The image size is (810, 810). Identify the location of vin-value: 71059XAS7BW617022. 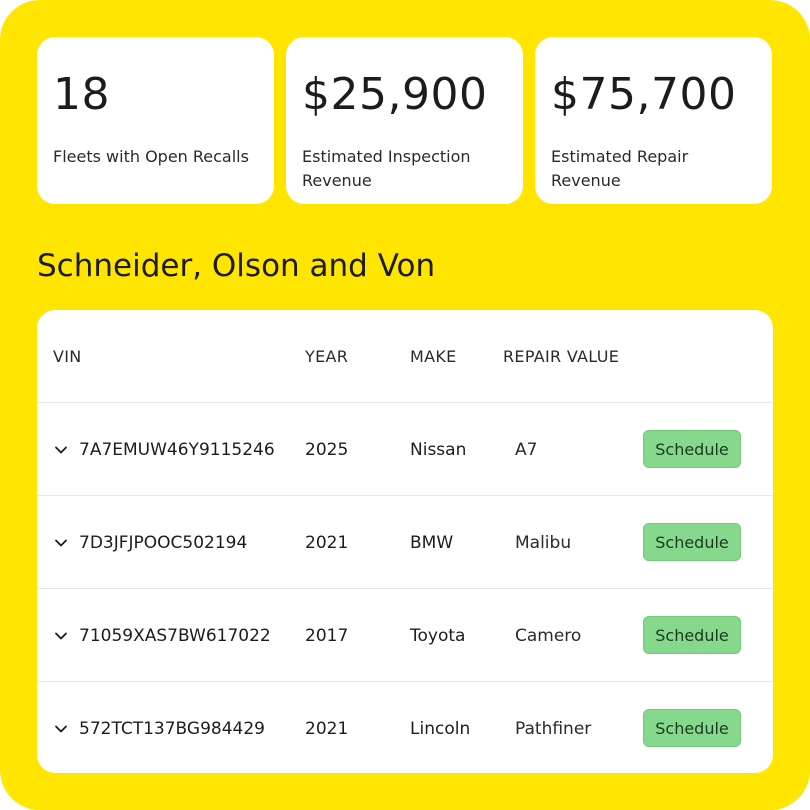
(175, 635).